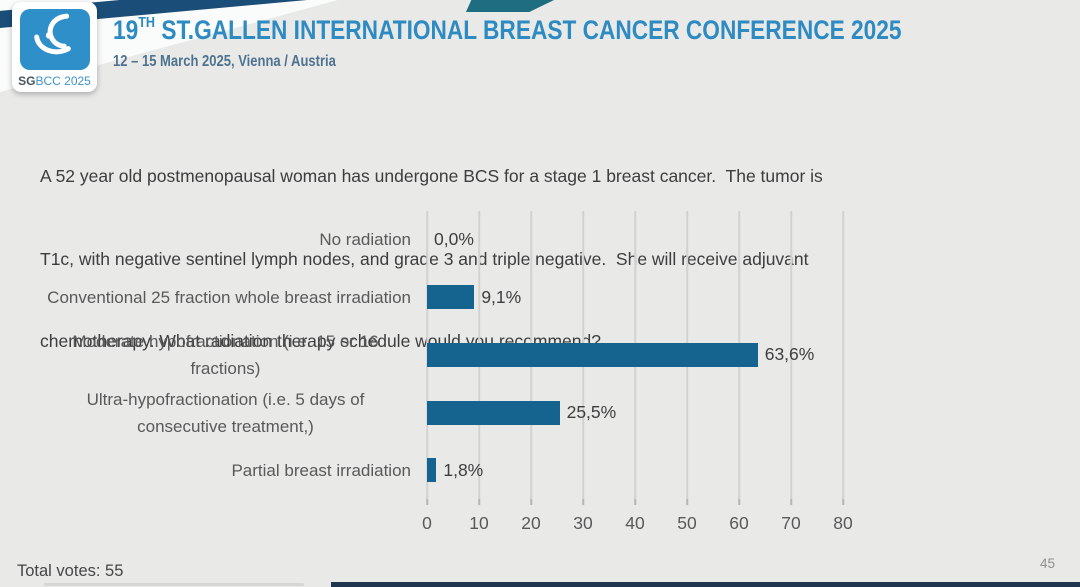 This screenshot has height=587, width=1080. What do you see at coordinates (1047, 563) in the screenshot?
I see `page-number: 45` at bounding box center [1047, 563].